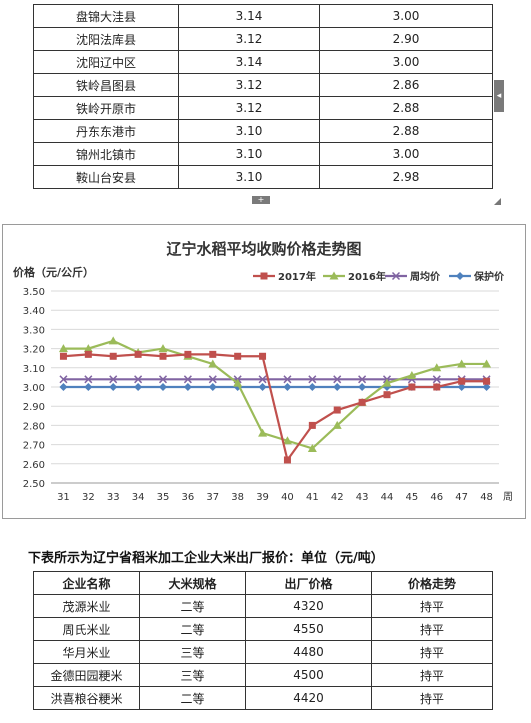  I want to click on table-cell: 沈阳法库县, so click(106, 39).